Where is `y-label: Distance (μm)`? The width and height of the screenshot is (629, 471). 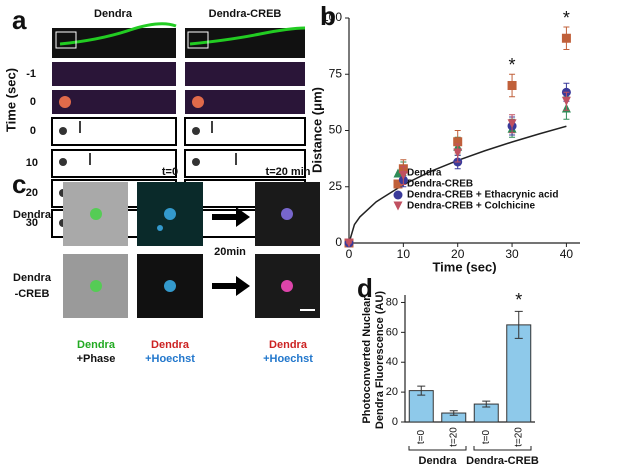 y-label: Distance (μm) is located at coordinates (316, 130).